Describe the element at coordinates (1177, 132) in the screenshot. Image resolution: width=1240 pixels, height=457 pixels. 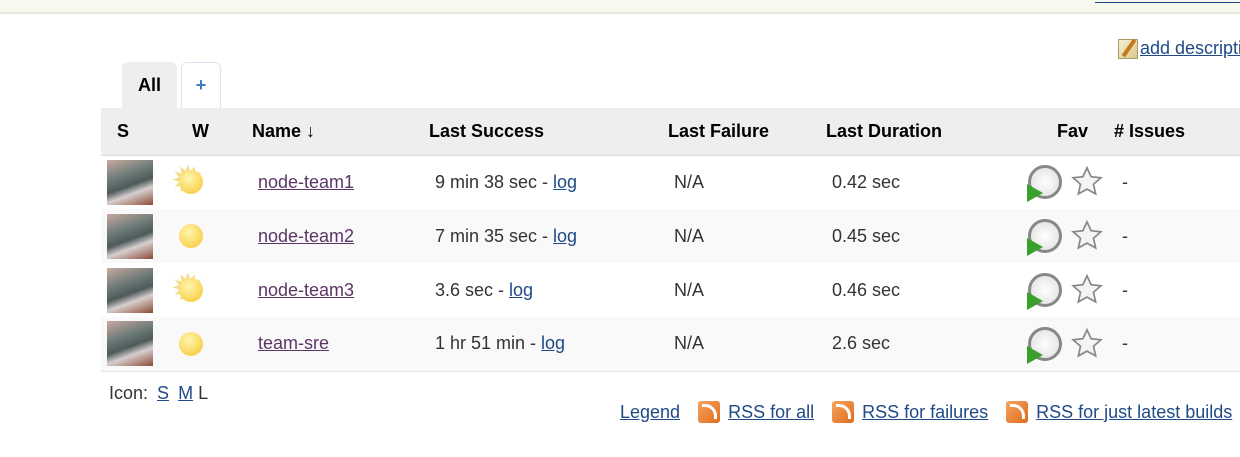
I see `col-issues: # Issues` at that location.